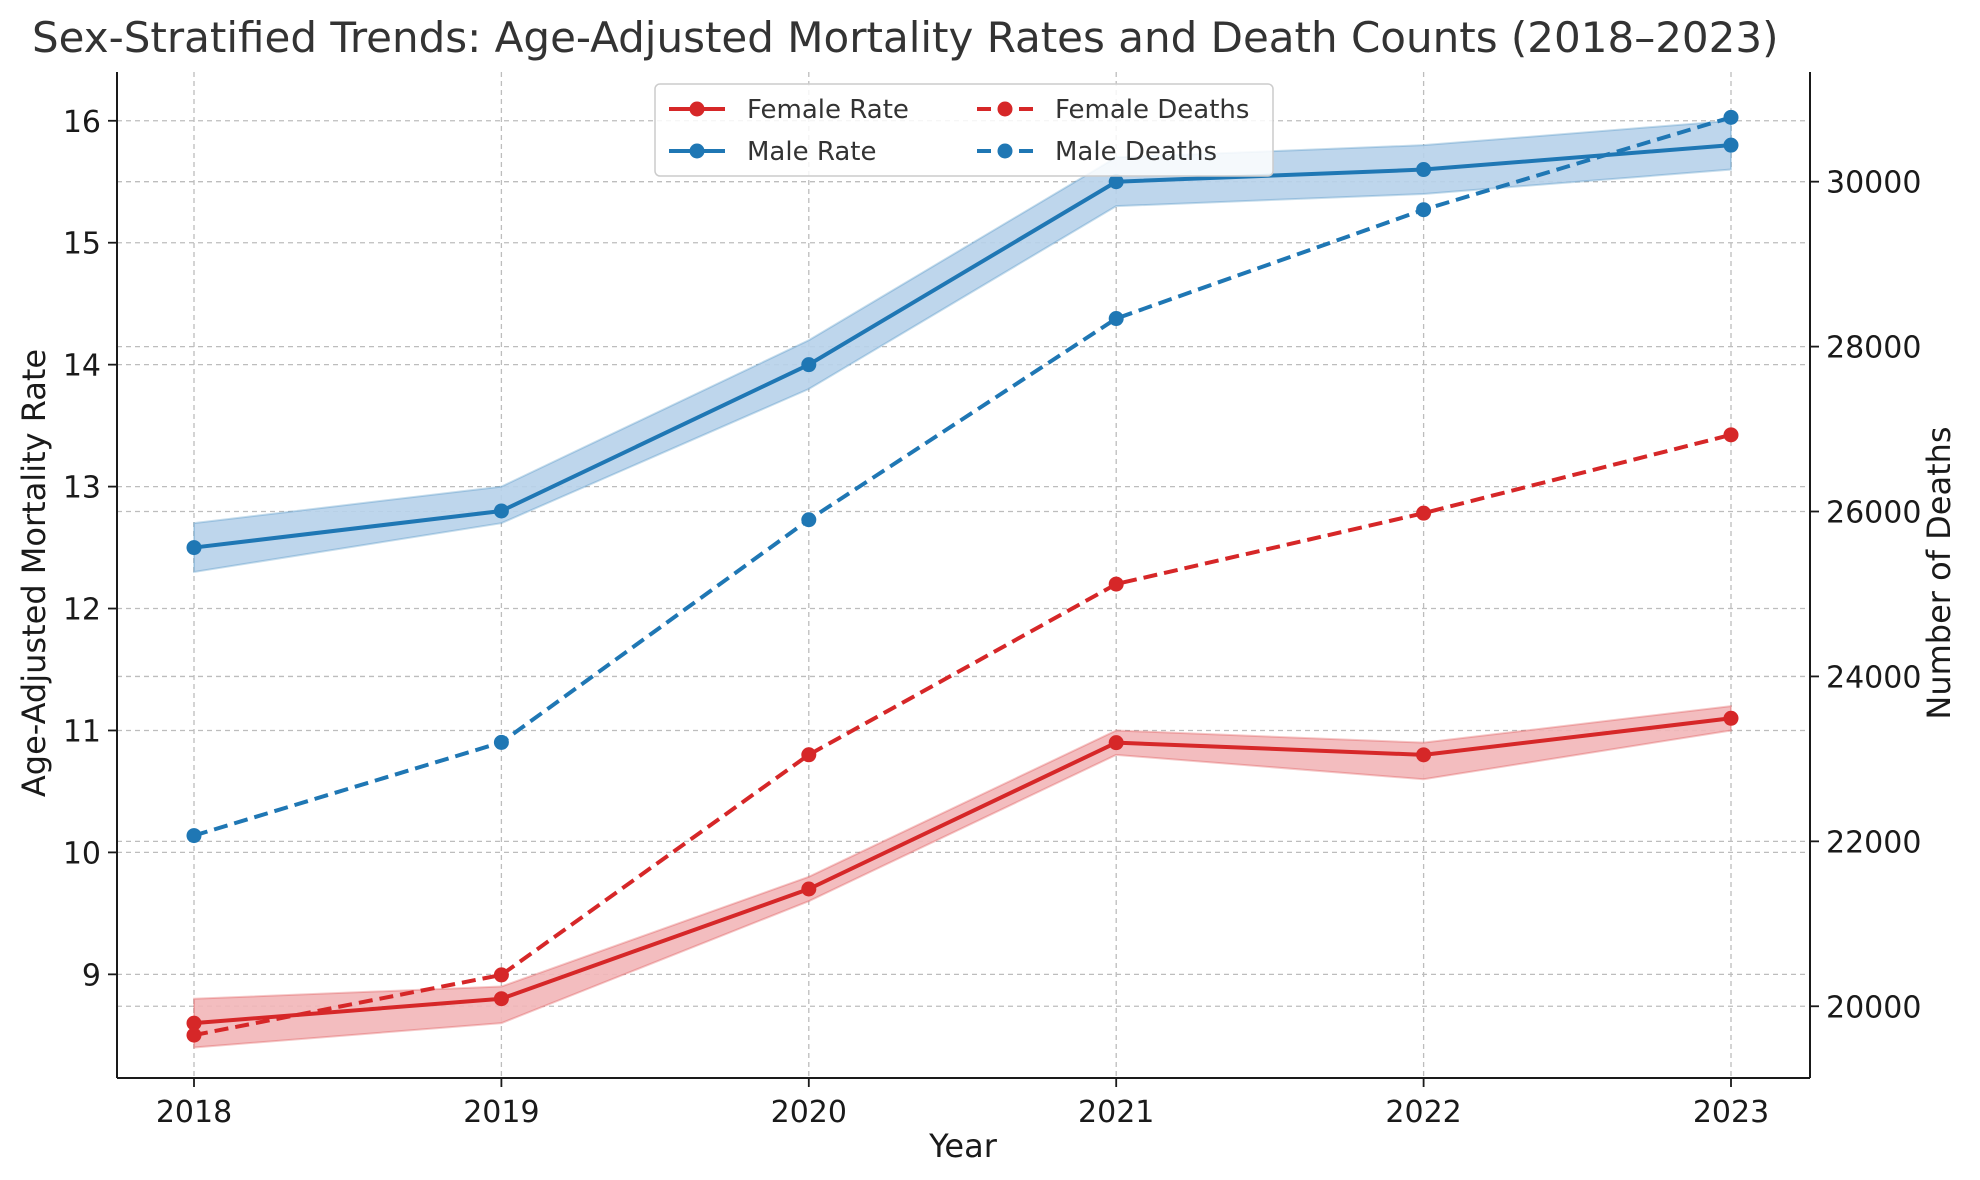 The height and width of the screenshot is (1180, 1980). I want to click on male-deaths-point-2023, so click(1731, 117).